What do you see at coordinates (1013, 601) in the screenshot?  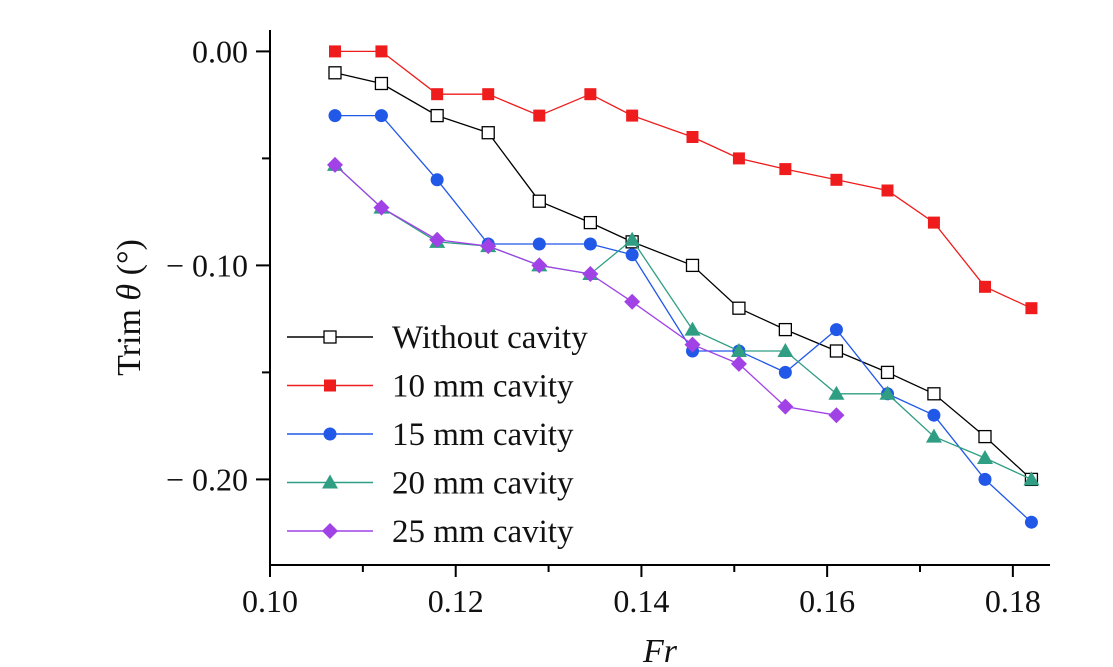 I see `x-tick-label: 0.18` at bounding box center [1013, 601].